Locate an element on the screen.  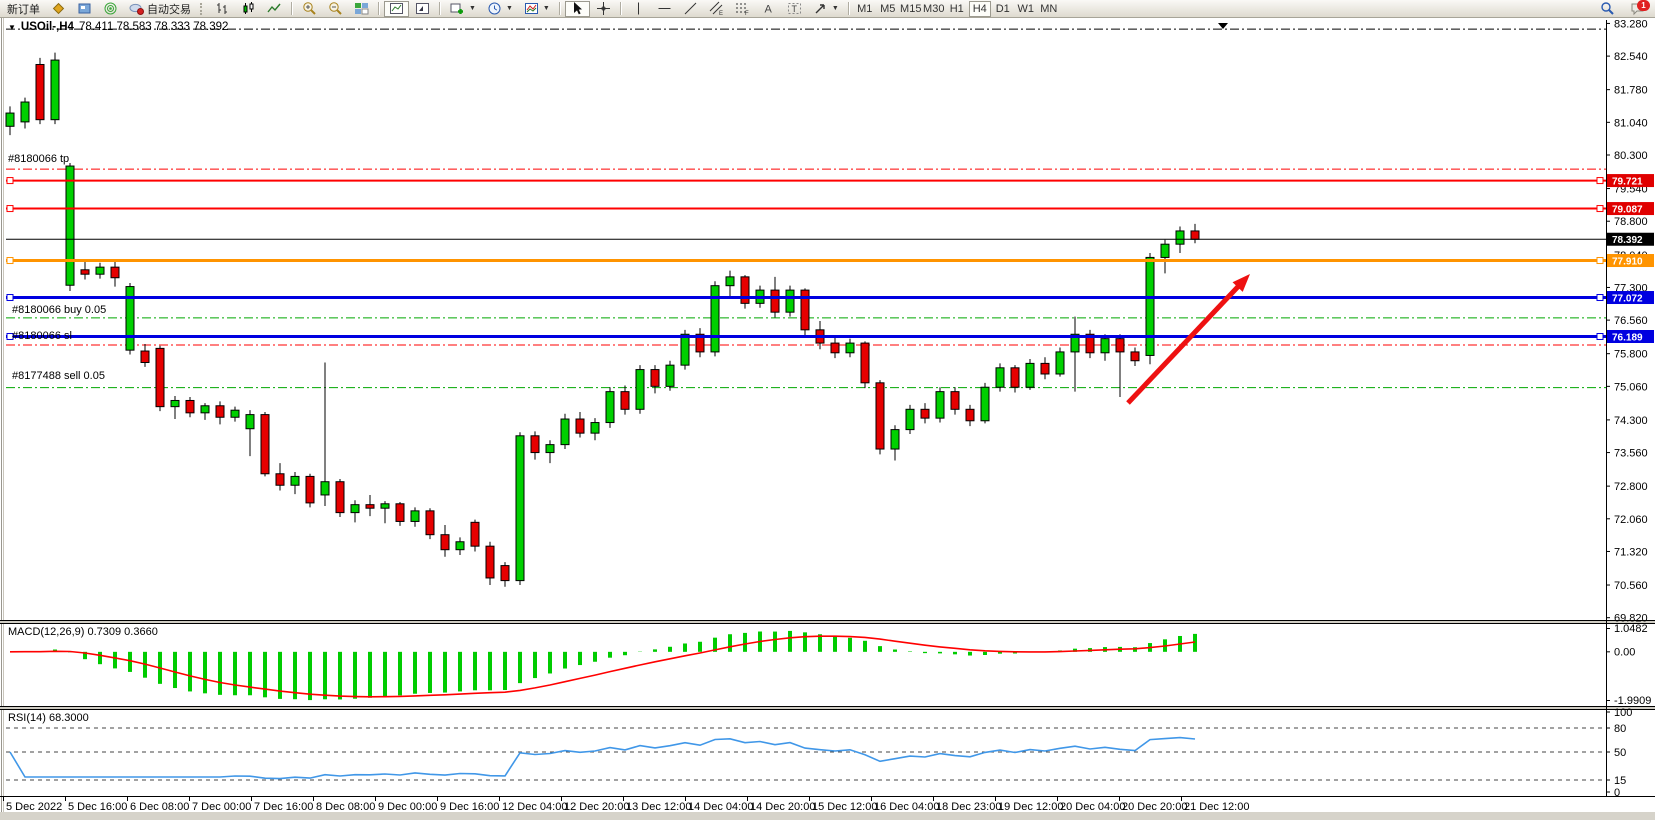
svg-text: 12 Dec 04:00 is located at coordinates (534, 806).